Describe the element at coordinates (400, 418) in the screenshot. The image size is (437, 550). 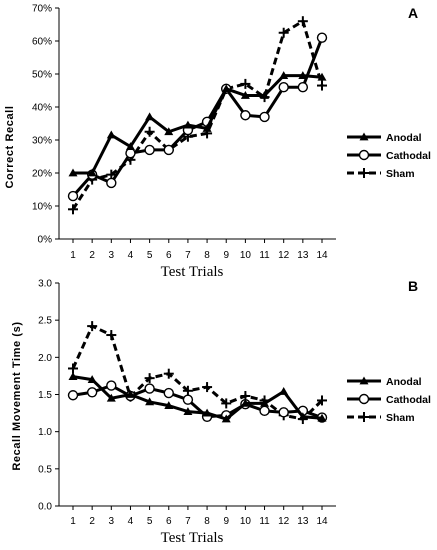
I see `panel-b-legend-label-sham: Sham` at that location.